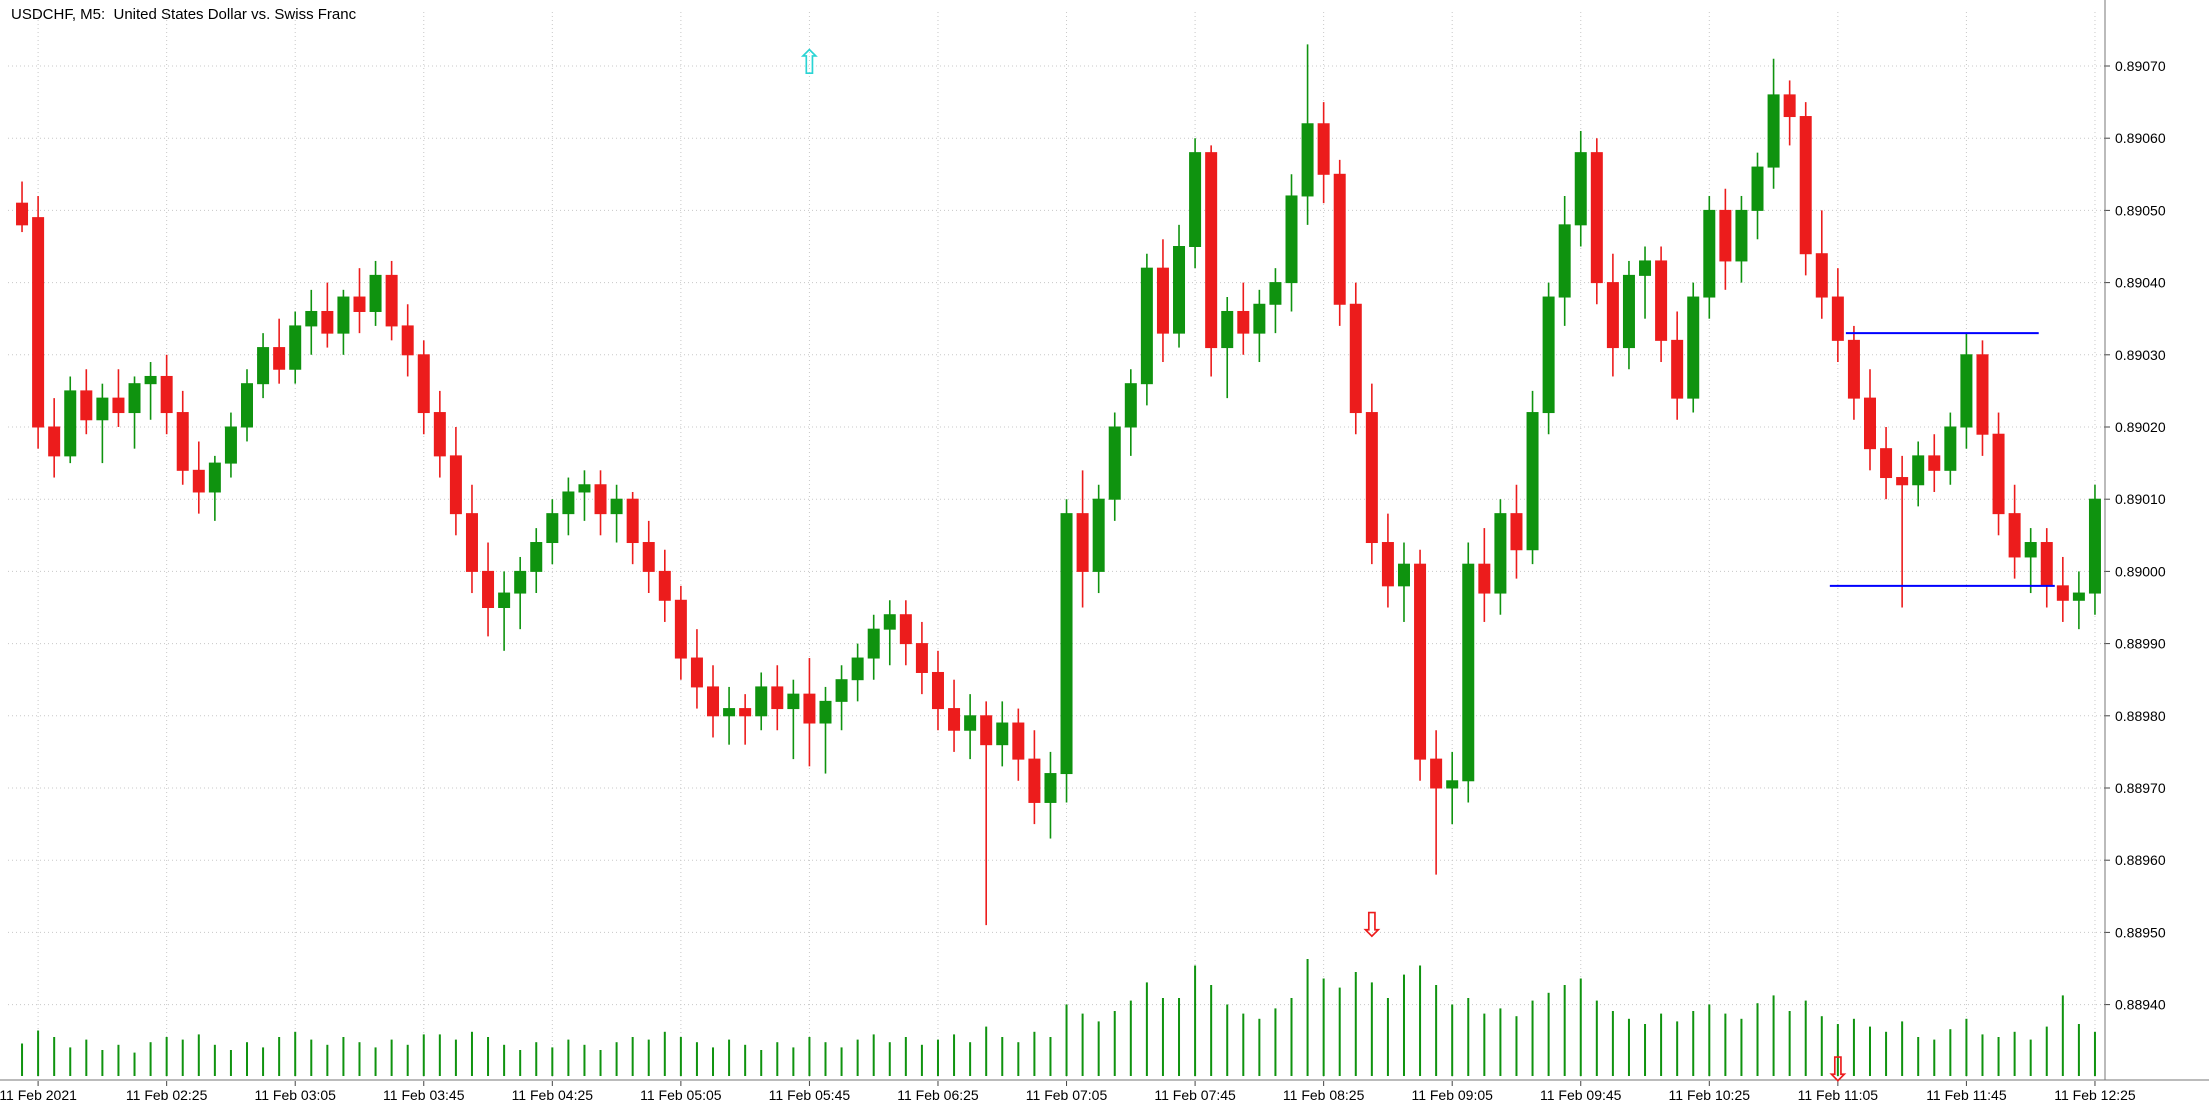 The image size is (2209, 1112). Describe the element at coordinates (167, 1095) in the screenshot. I see `time-axis-label: 11 Feb 02:25` at that location.